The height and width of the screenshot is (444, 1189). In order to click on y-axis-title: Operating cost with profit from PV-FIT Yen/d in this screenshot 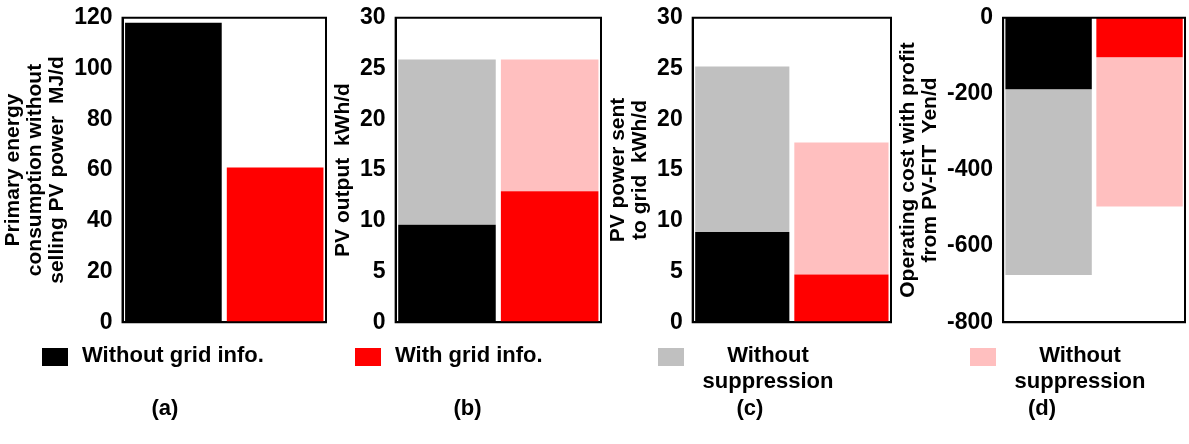, I will do `click(917, 170)`.